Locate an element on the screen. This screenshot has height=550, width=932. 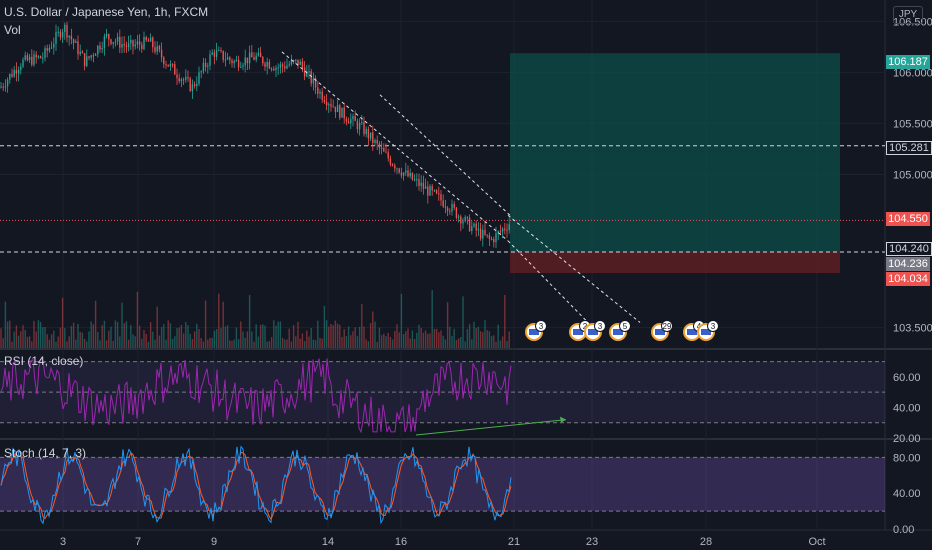
rsi-line is located at coordinates (256, 395).